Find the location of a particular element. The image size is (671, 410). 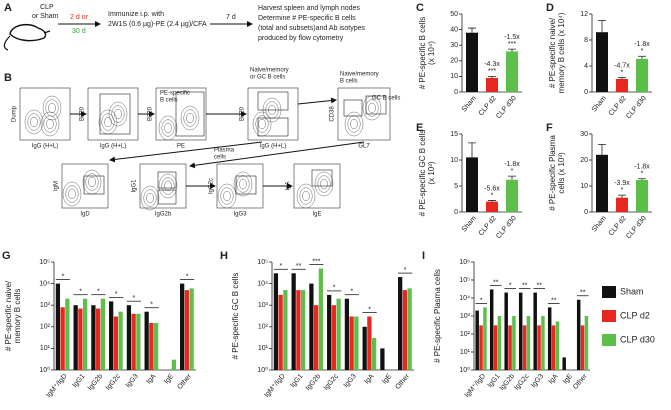

flow-x-label: IgG2b is located at coordinates (163, 215).